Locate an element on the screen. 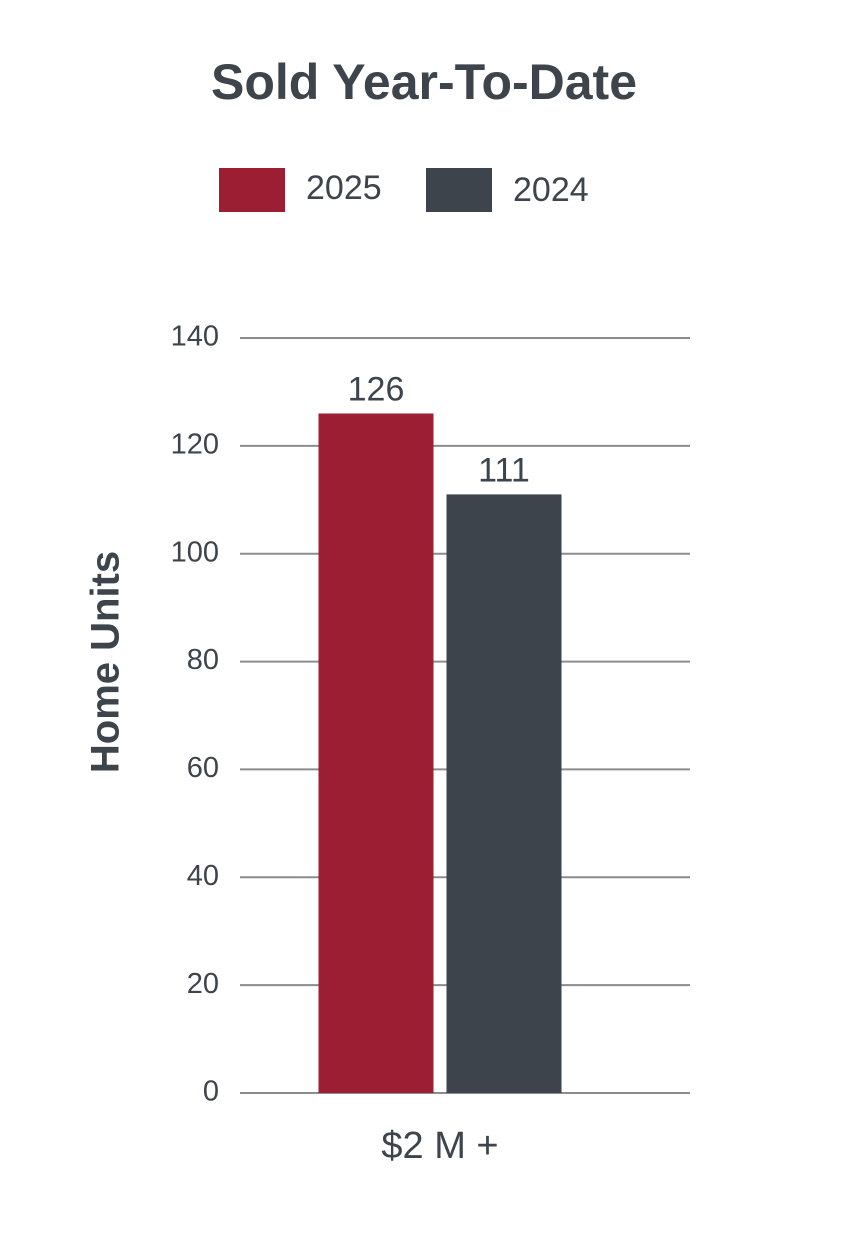 The image size is (863, 1252). value-label: 126 is located at coordinates (376, 389).